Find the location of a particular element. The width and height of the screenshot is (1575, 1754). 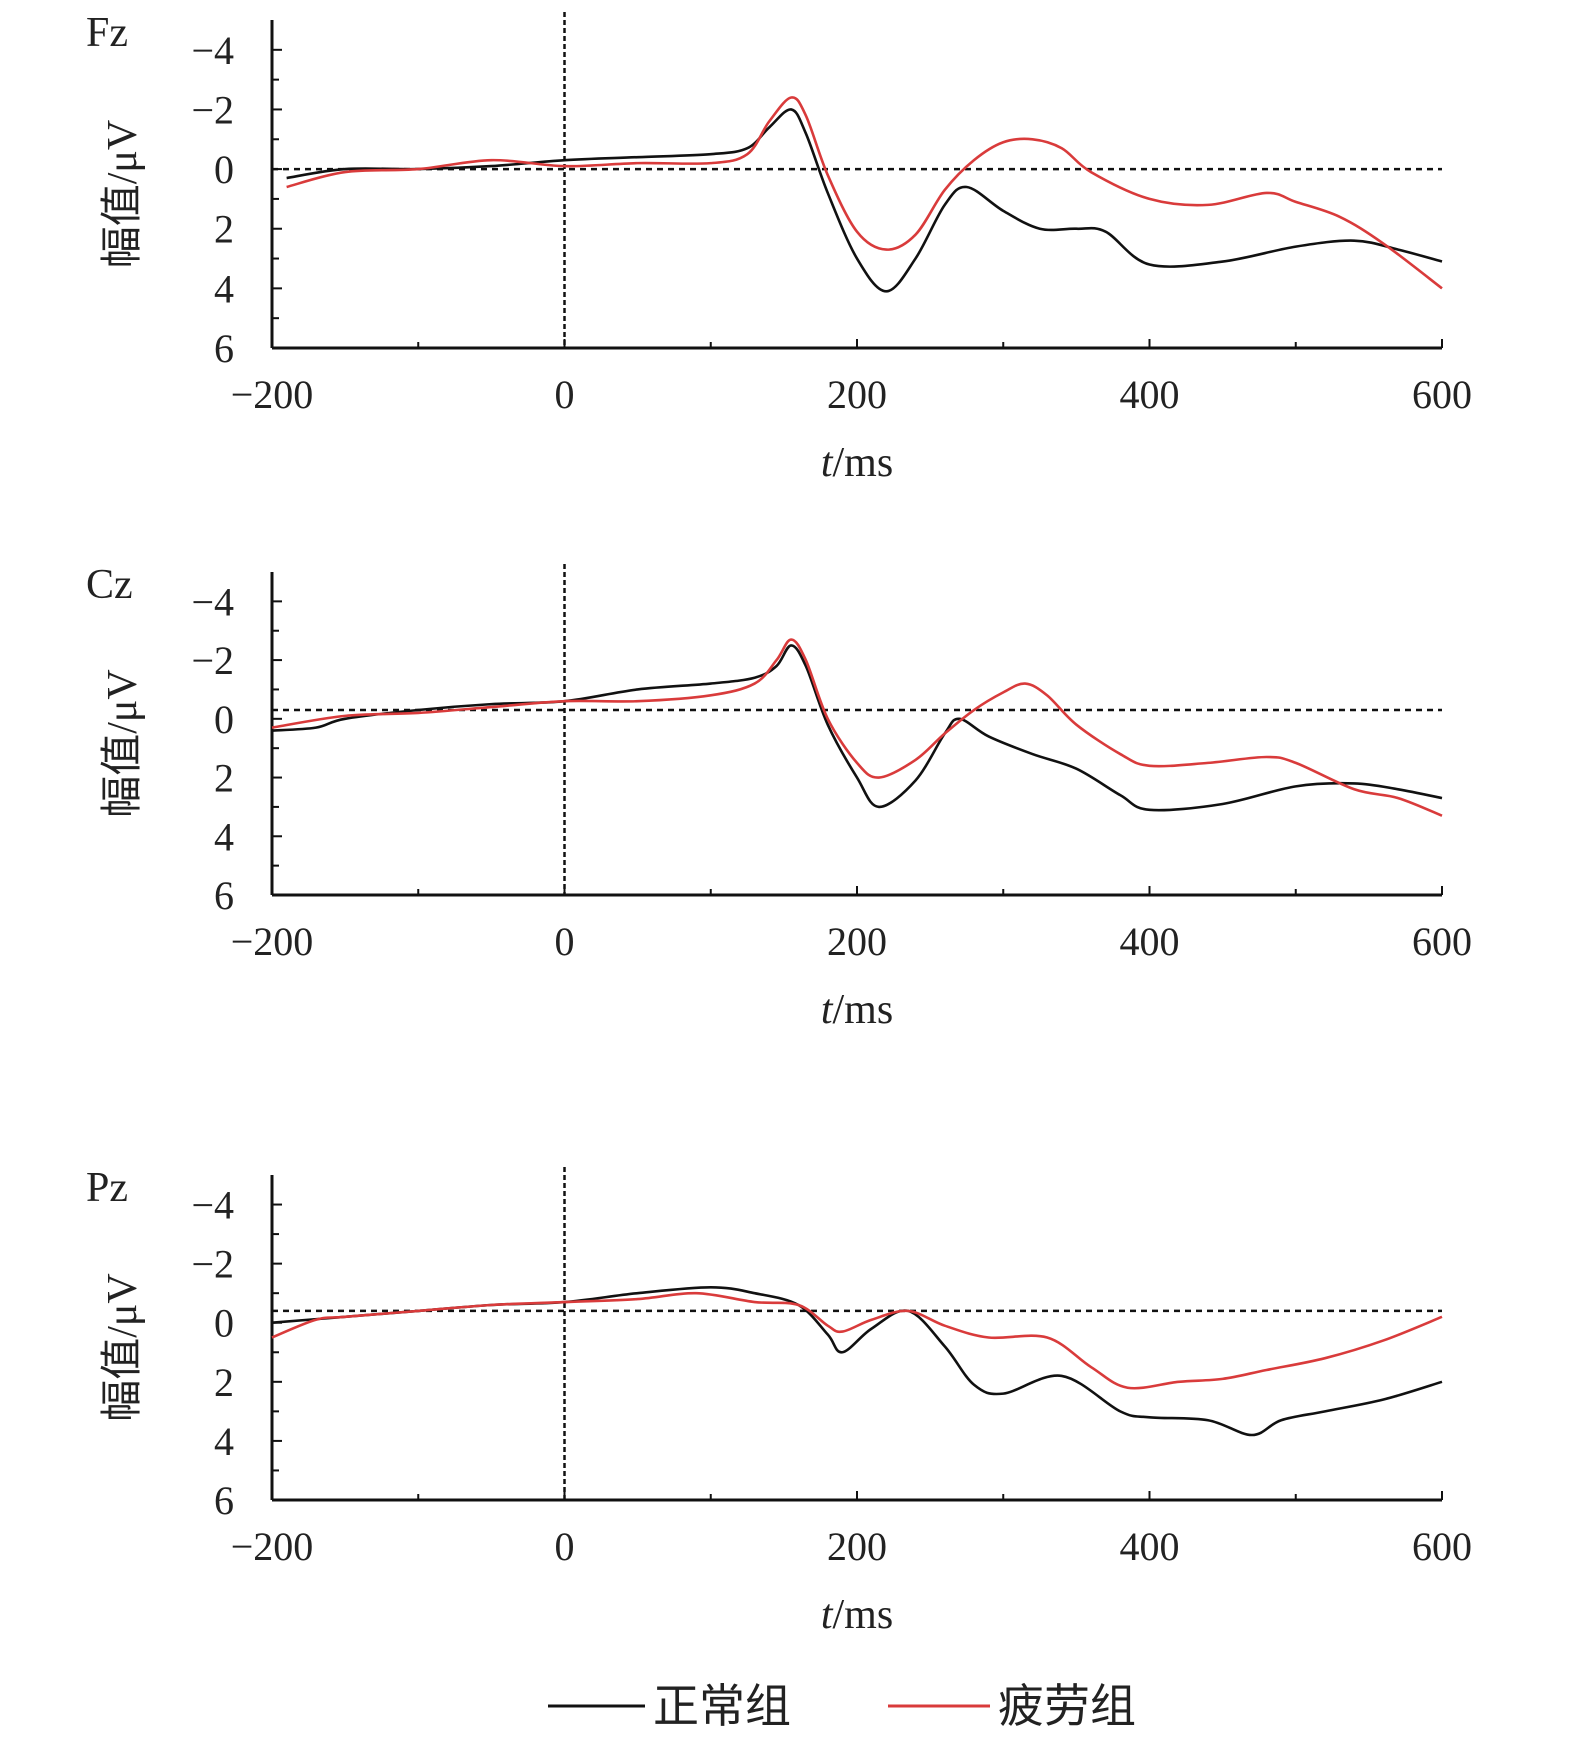

legend: 正常组 疲劳组 is located at coordinates (842, 1706).